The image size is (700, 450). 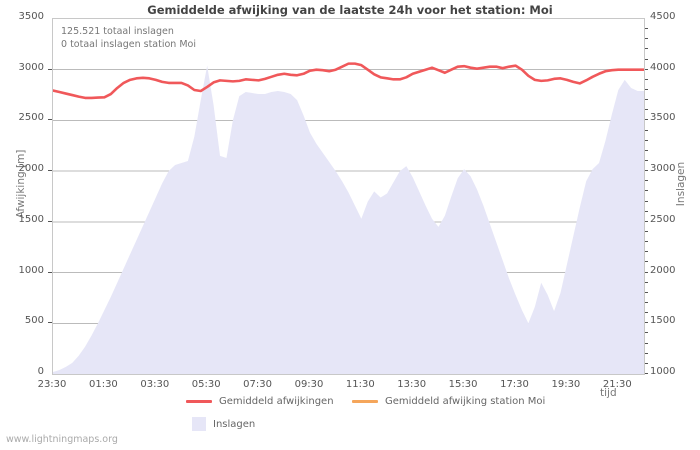 What do you see at coordinates (514, 384) in the screenshot?
I see `x-axis-tick-label: 17:30` at bounding box center [514, 384].